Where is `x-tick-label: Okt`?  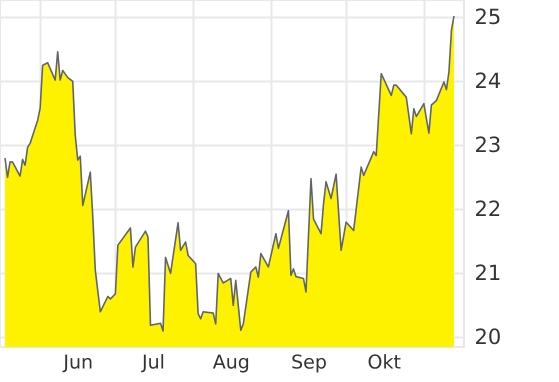
x-tick-label: Okt is located at coordinates (384, 363).